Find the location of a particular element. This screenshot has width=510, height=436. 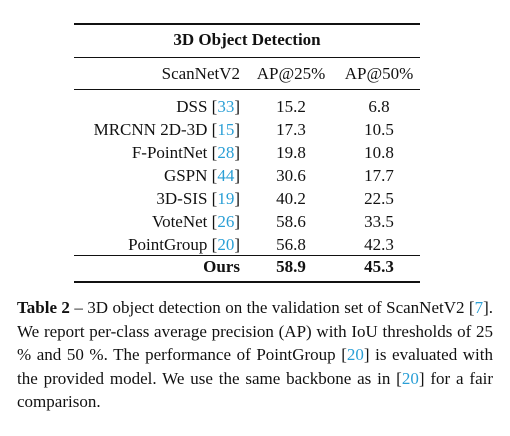

caption-part4: ] for a fair comparison. is located at coordinates (255, 390).